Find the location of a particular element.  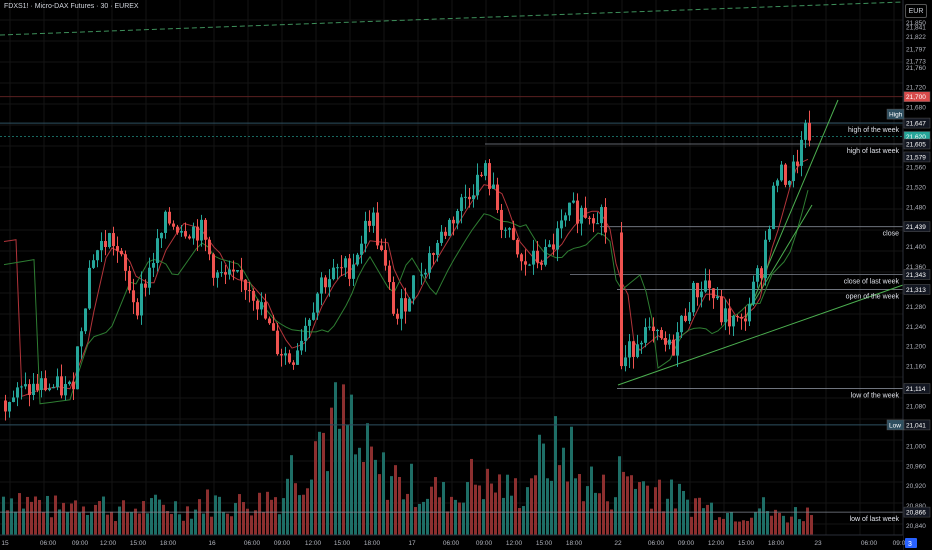

price-tick: 21,240 is located at coordinates (916, 327).